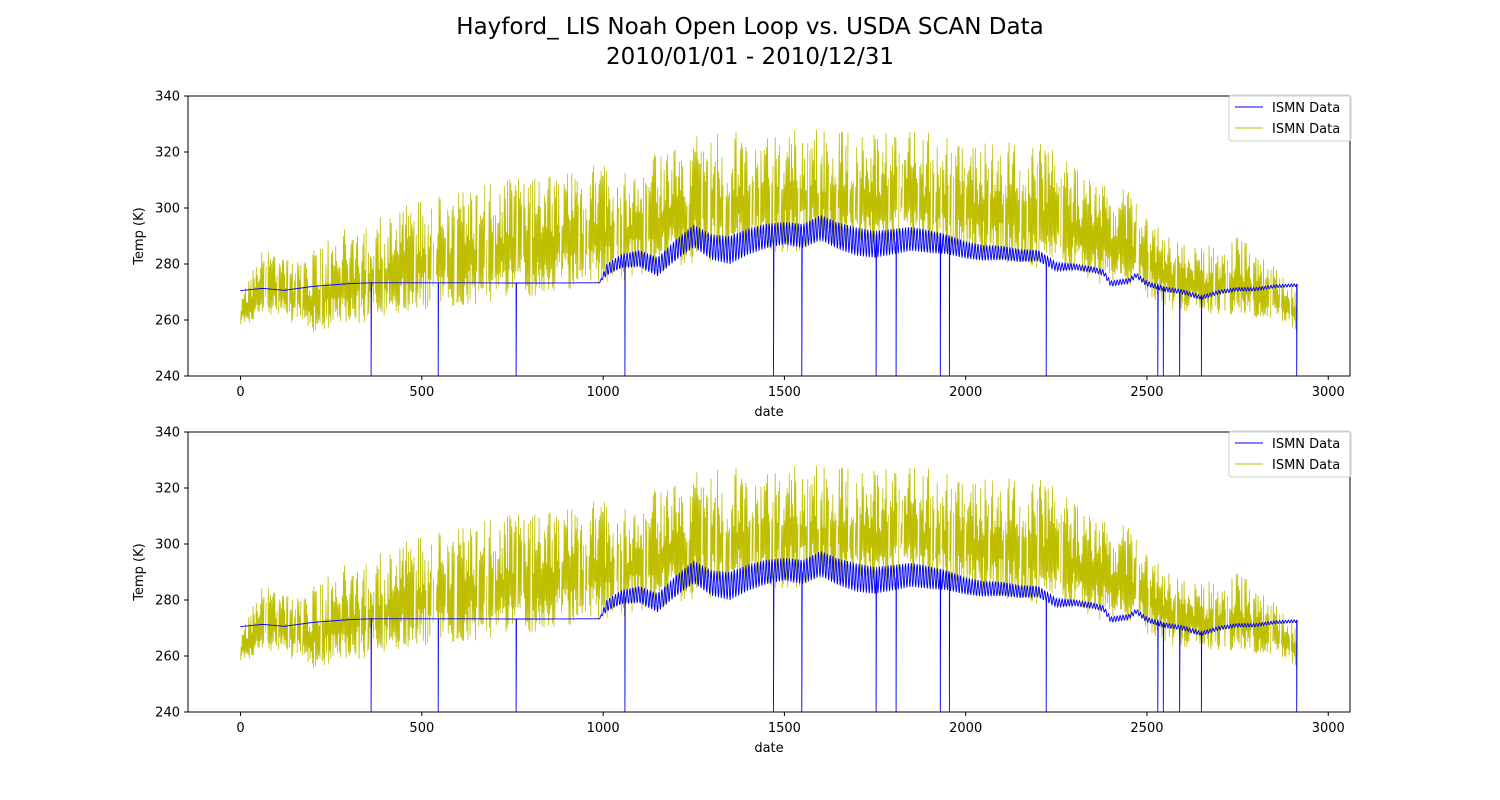  Describe the element at coordinates (750, 57) in the screenshot. I see `figure-title-line-2: 2010/01/01 - 2010/12/31` at that location.